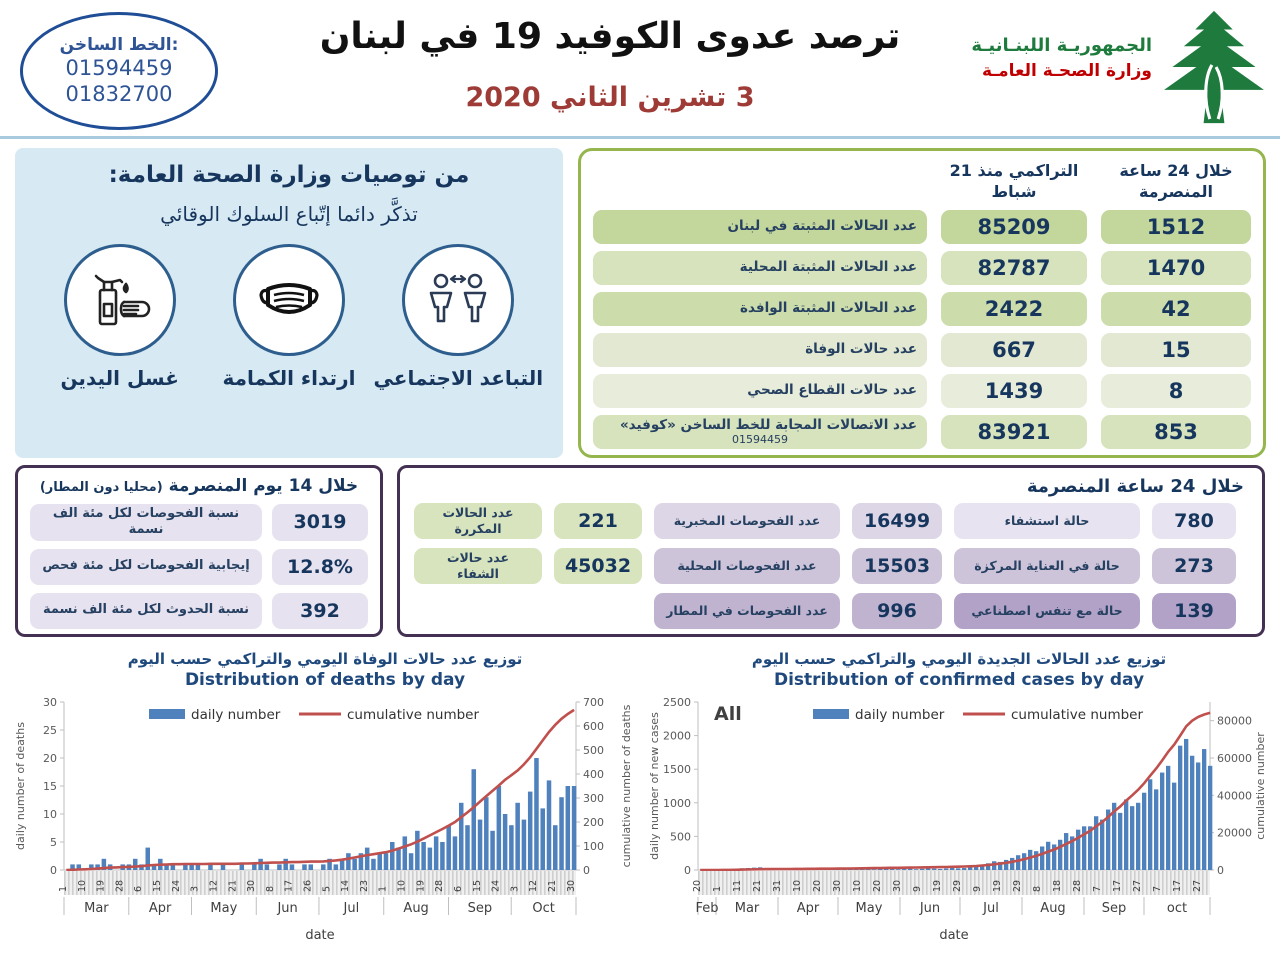  Describe the element at coordinates (897, 566) in the screenshot. I see `tests-value-pill: 15503` at that location.